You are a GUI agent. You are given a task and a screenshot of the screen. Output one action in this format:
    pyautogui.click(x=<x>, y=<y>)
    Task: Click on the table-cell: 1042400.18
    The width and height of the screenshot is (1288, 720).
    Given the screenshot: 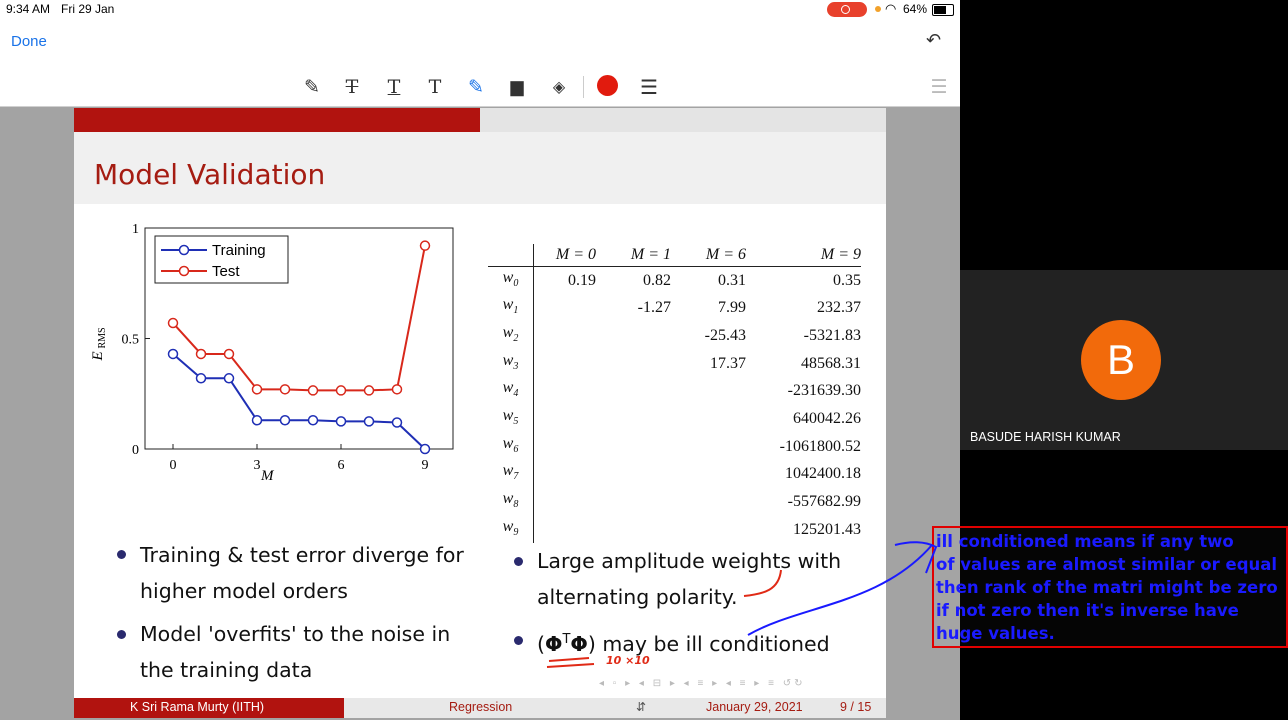 What is the action you would take?
    pyautogui.click(x=823, y=474)
    